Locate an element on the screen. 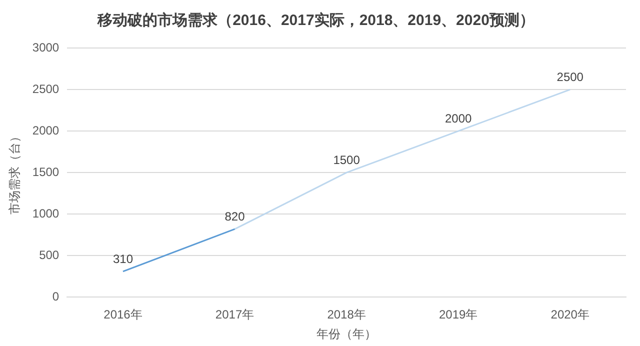 Image resolution: width=640 pixels, height=346 pixels. y-tick-label: 0 is located at coordinates (56, 297).